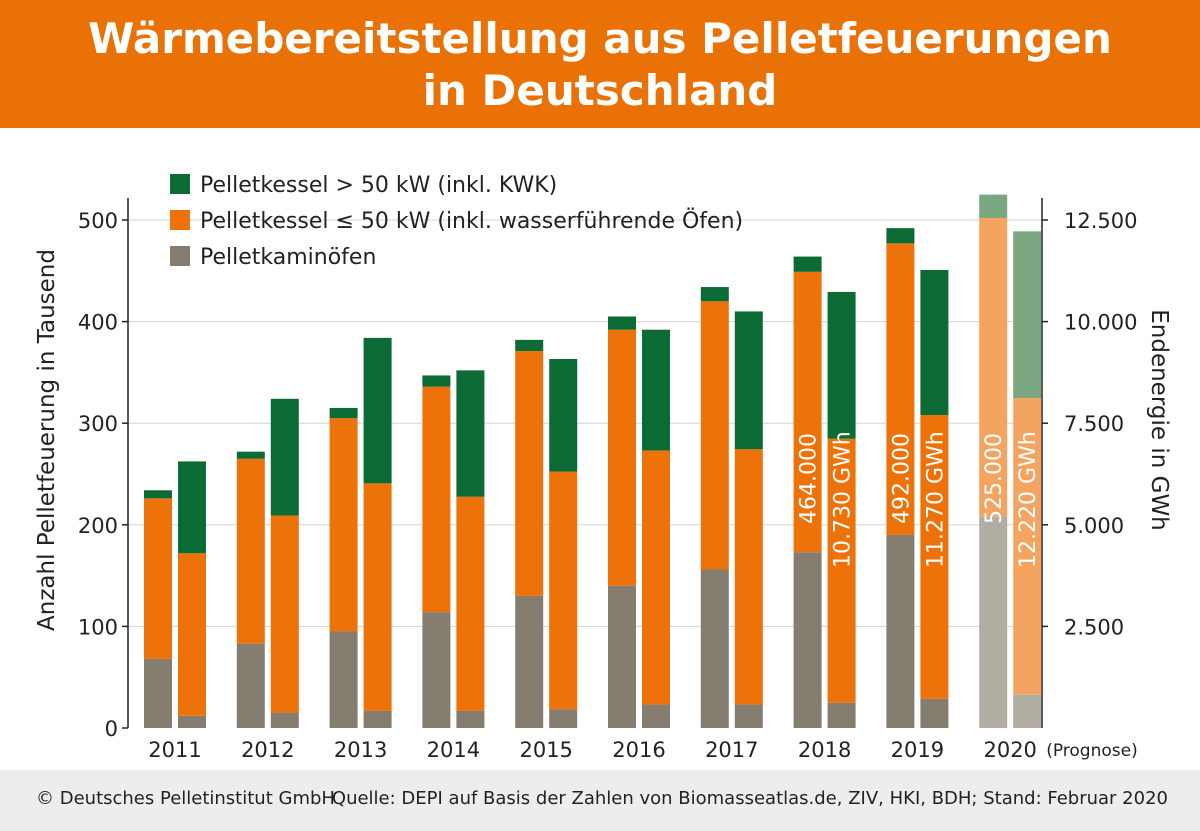 Image resolution: width=1200 pixels, height=831 pixels. Describe the element at coordinates (1094, 526) in the screenshot. I see `right-tick-label: 5.000` at that location.